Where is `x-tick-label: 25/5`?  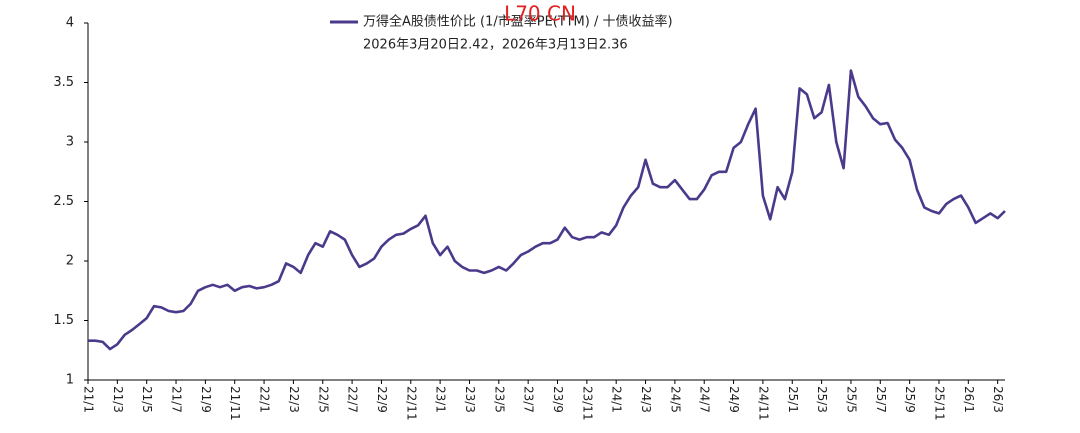
x-tick-label: 25/5 is located at coordinates (851, 399).